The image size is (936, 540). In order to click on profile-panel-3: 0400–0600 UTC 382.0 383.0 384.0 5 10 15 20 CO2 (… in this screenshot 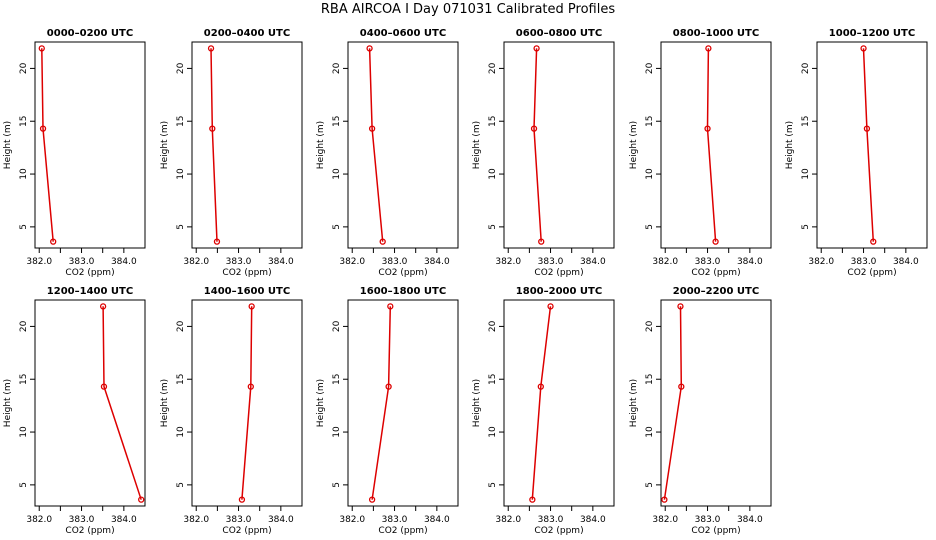, I will do `click(387, 153)`.